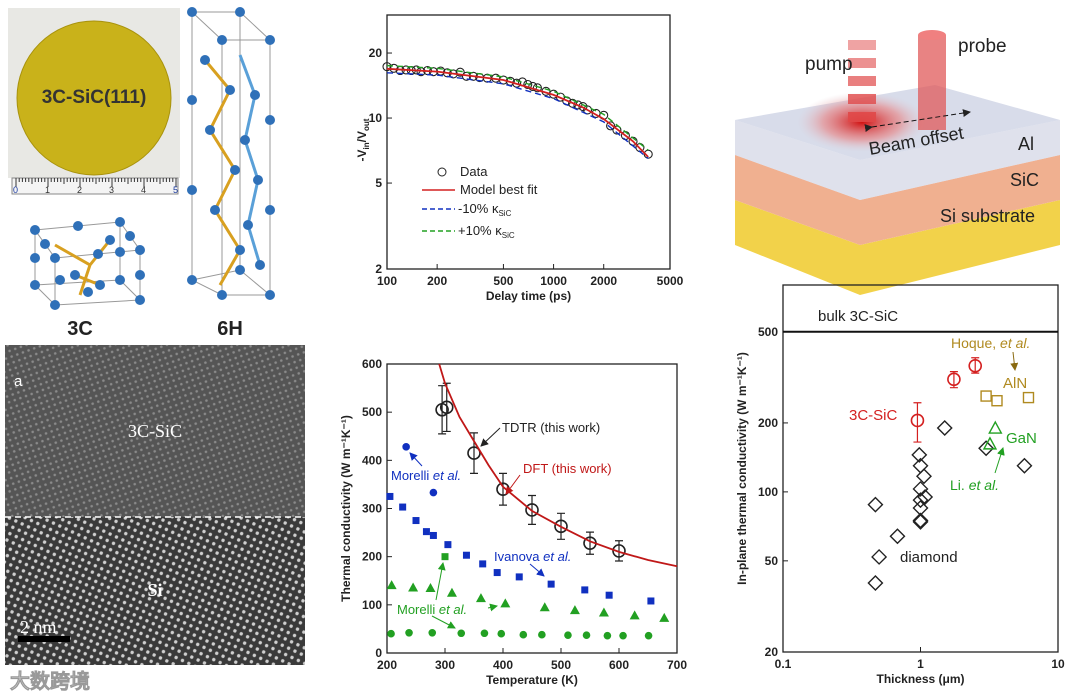 The width and height of the screenshot is (1080, 696). What do you see at coordinates (532, 556) in the screenshot?
I see `annotation-ivanova: Ivanova et al.` at bounding box center [532, 556].